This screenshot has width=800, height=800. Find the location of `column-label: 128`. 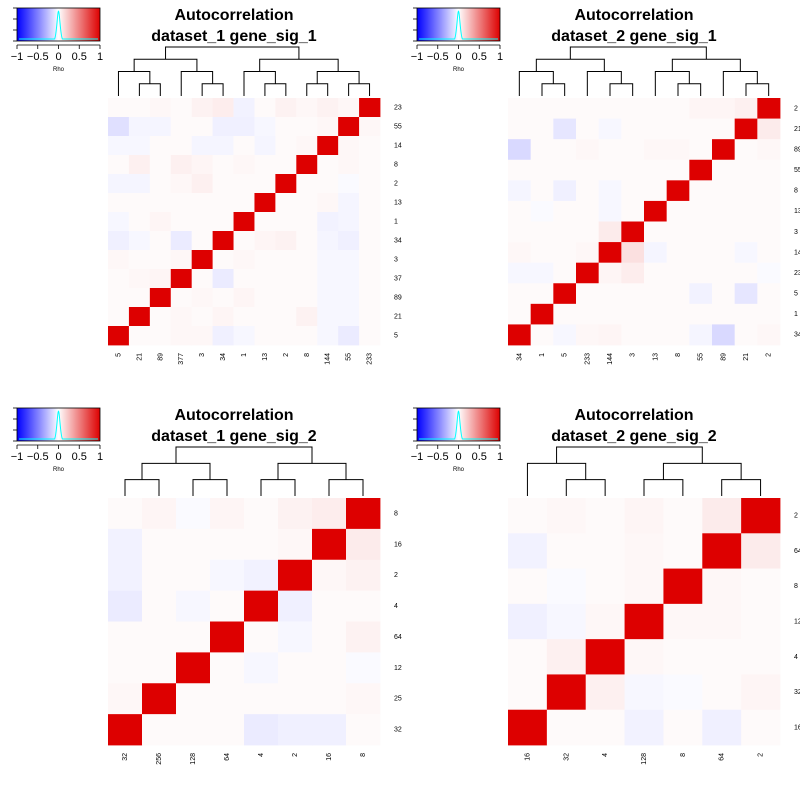

column-label: 128 is located at coordinates (193, 759).